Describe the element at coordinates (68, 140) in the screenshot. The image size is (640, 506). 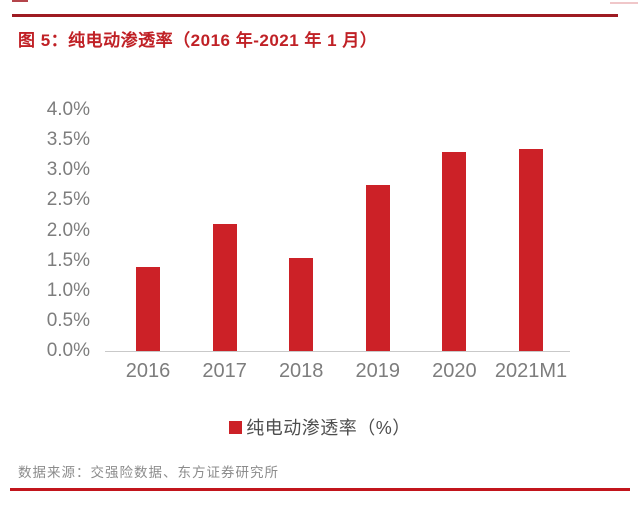
I see `y-tick-label: 3.5%` at that location.